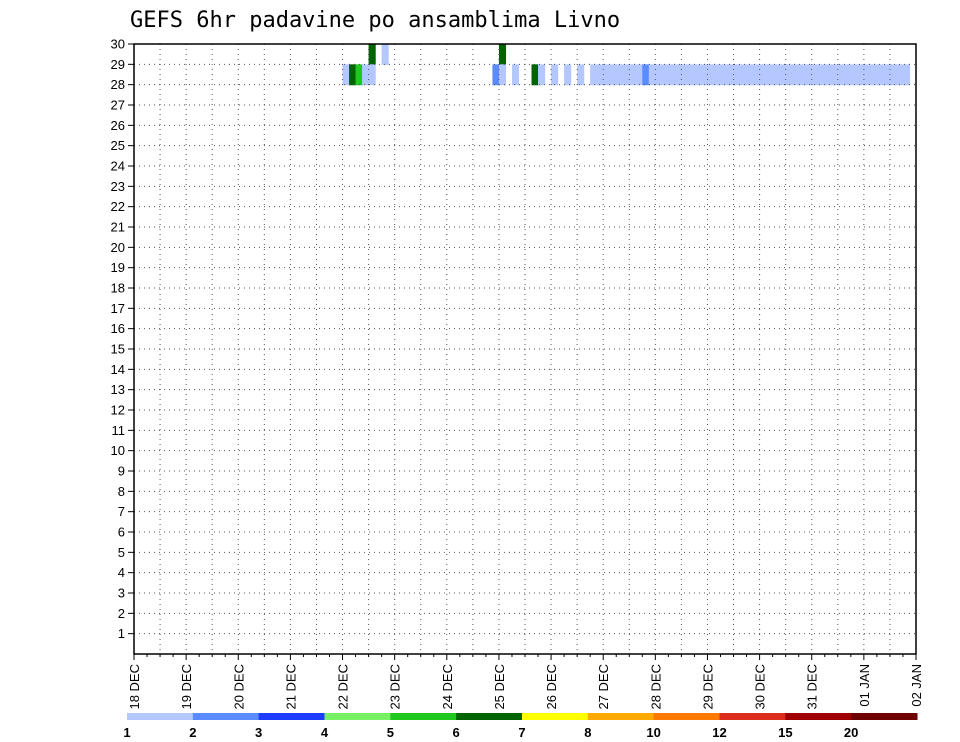 The image size is (960, 742). I want to click on y-tick-label: 13, so click(118, 389).